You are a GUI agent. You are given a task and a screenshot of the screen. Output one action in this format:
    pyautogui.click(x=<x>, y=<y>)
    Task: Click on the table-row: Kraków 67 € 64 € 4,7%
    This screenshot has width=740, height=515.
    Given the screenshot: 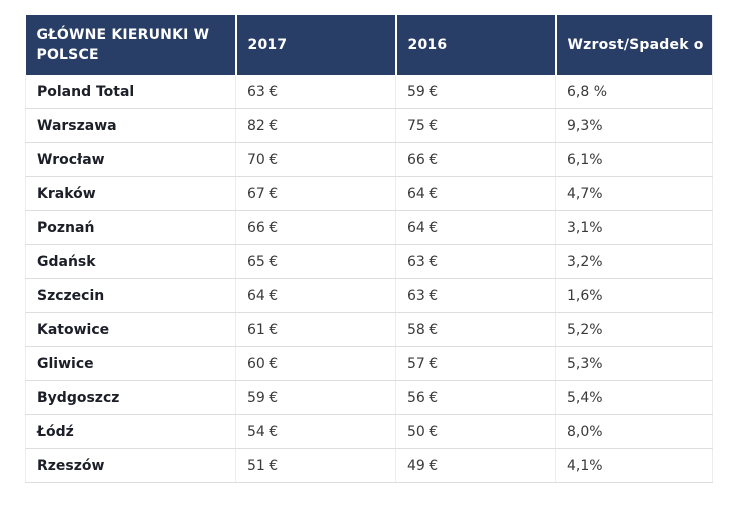 What is the action you would take?
    pyautogui.click(x=369, y=193)
    